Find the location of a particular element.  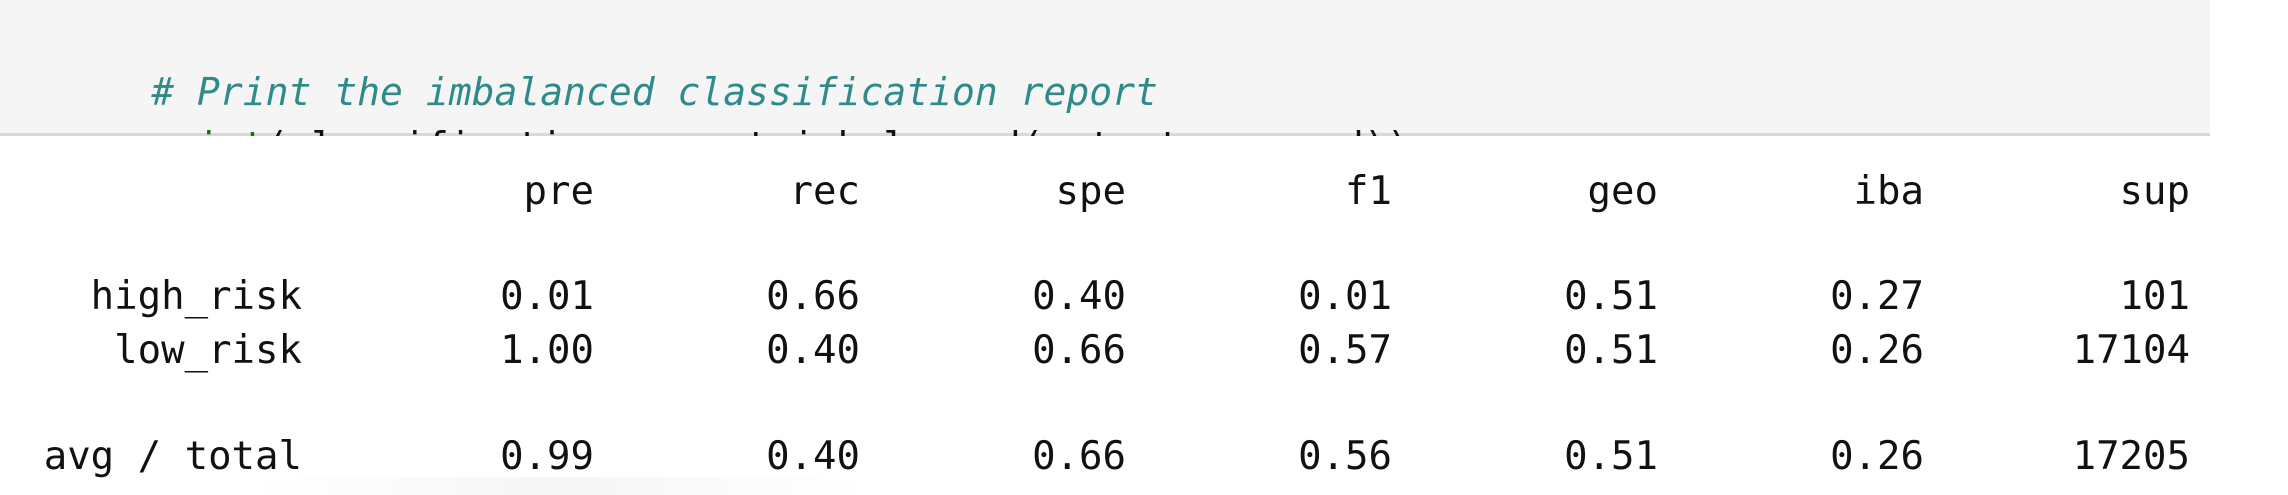

high-risk-f1: 0.01 is located at coordinates (1345, 296).